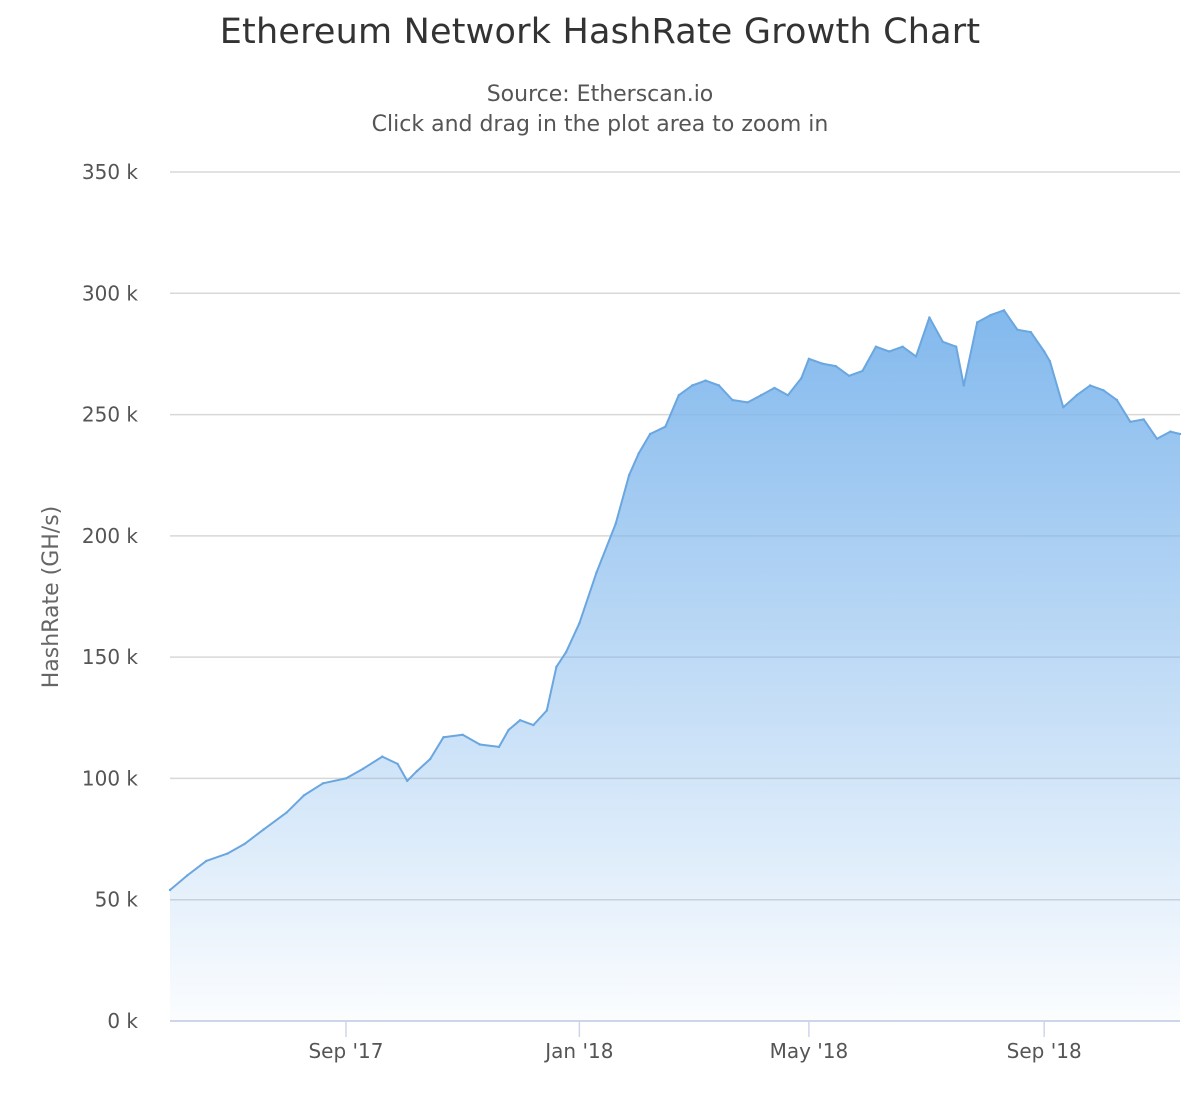  I want to click on x-tick-label: Sep '18, so click(1044, 1051).